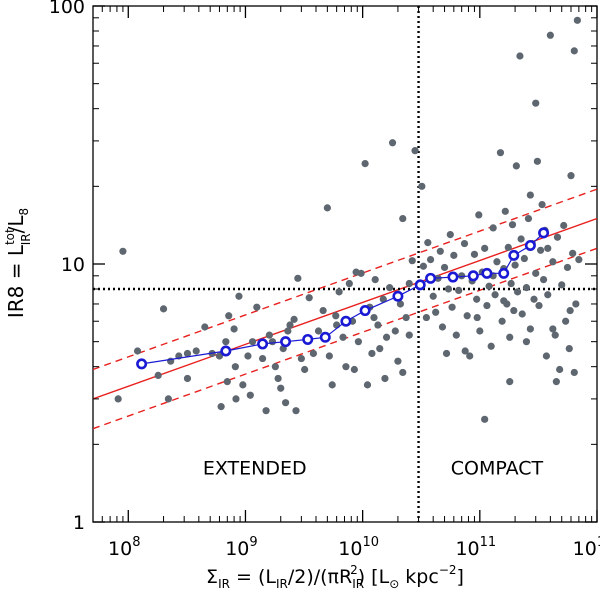 This screenshot has height=593, width=600. Describe the element at coordinates (18, 263) in the screenshot. I see `y-axis-label: IR8 = Ltot IR/L8` at that location.